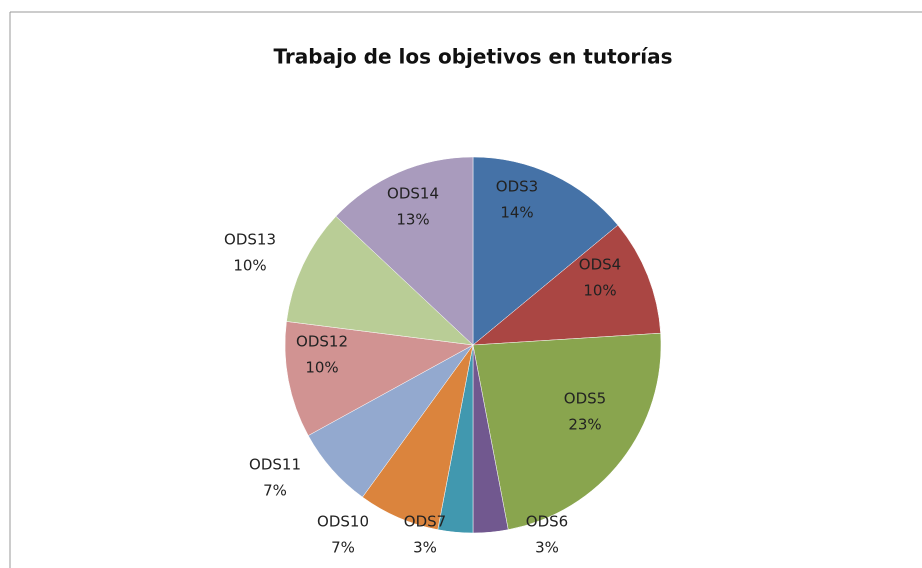 This screenshot has height=568, width=922. I want to click on slice-value-label: 13%, so click(412, 220).